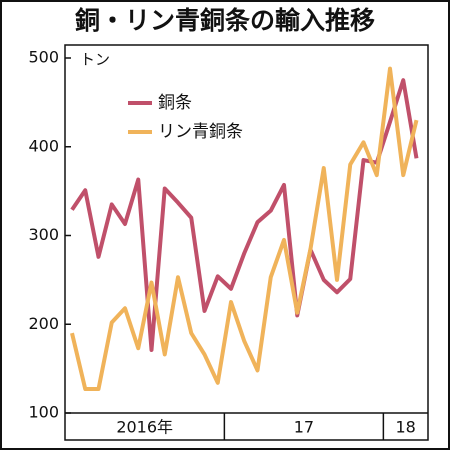 The width and height of the screenshot is (450, 450). What do you see at coordinates (304, 427) in the screenshot?
I see `x-group-label: 17` at bounding box center [304, 427].